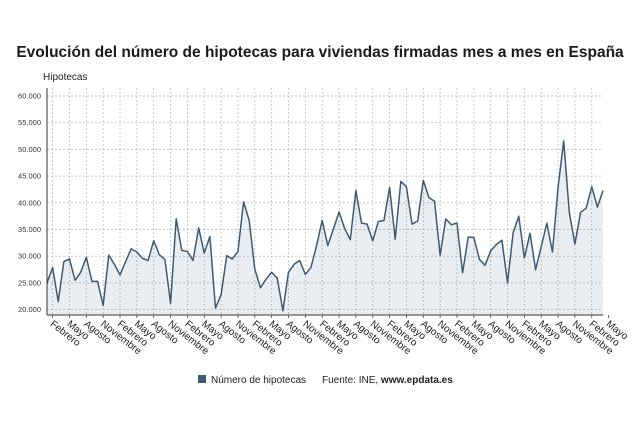 This screenshot has height=430, width=640. I want to click on y-tick-label: 35.000, so click(29, 229).